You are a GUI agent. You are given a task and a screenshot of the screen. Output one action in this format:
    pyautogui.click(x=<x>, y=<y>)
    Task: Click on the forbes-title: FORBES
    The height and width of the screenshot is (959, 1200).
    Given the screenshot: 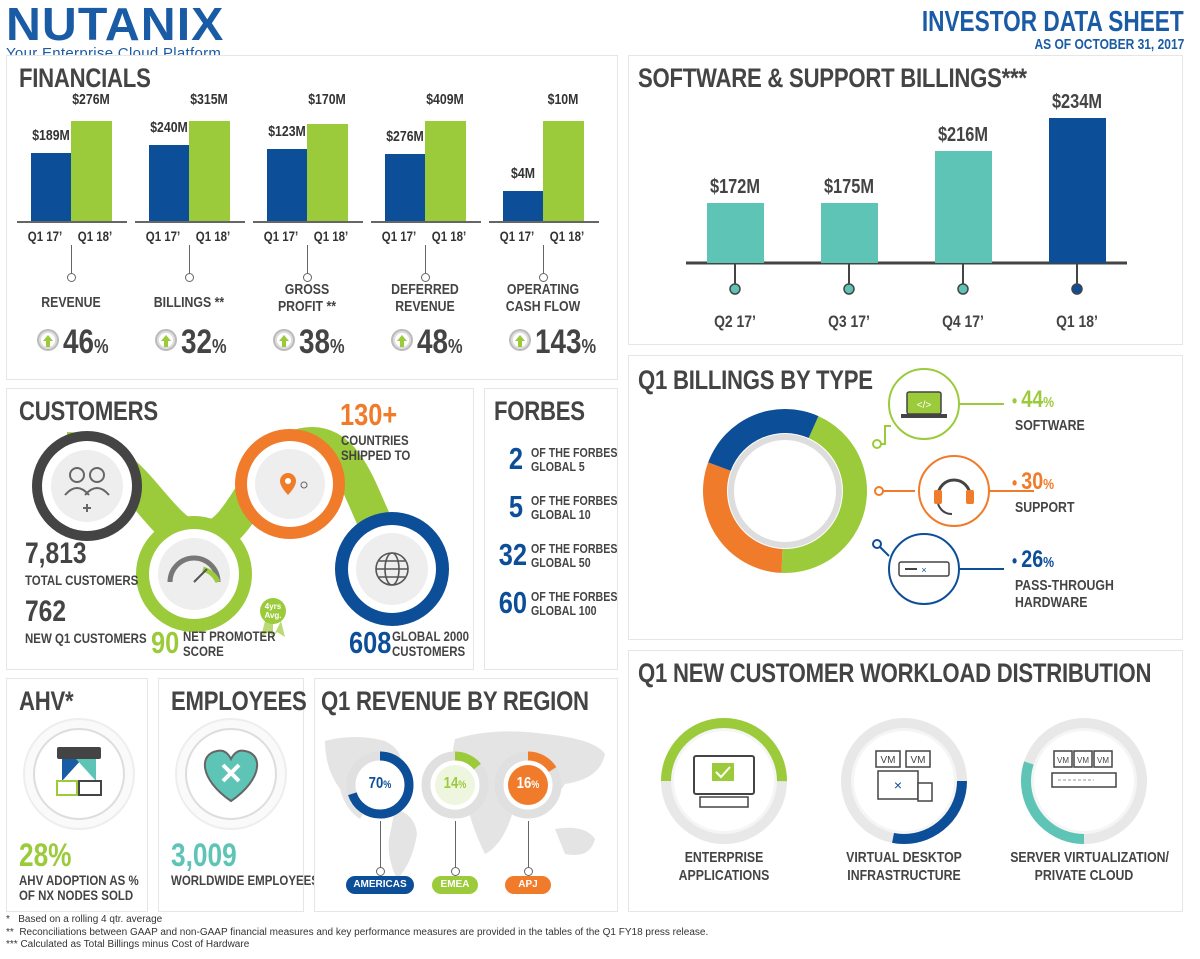 What is the action you would take?
    pyautogui.click(x=539, y=411)
    